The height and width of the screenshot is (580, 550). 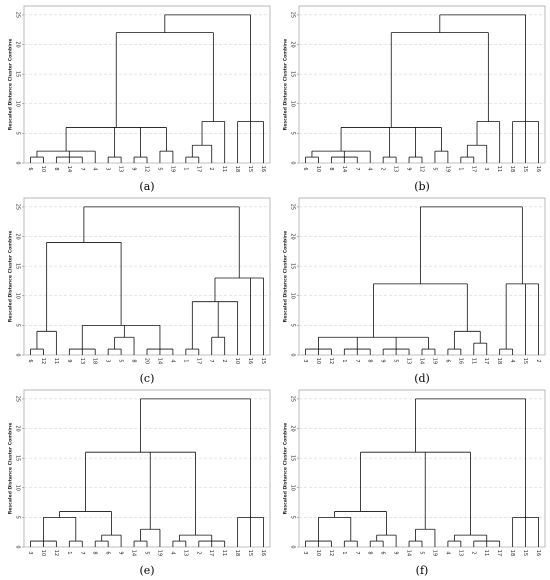 I want to click on caption: (b), so click(x=422, y=186).